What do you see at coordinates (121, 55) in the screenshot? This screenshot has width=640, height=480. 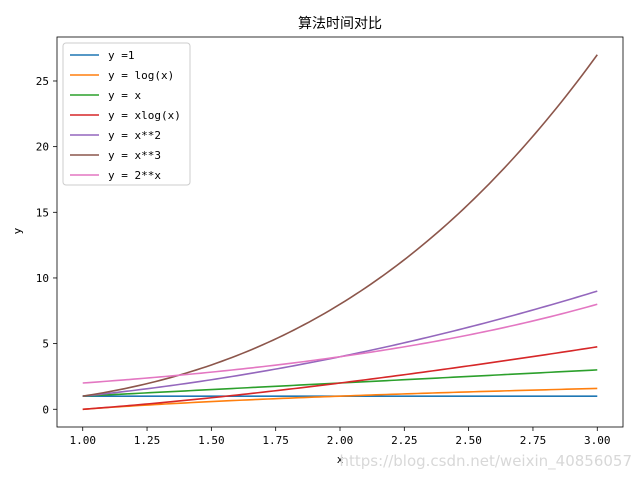 I see `legend-label: y =1` at bounding box center [121, 55].